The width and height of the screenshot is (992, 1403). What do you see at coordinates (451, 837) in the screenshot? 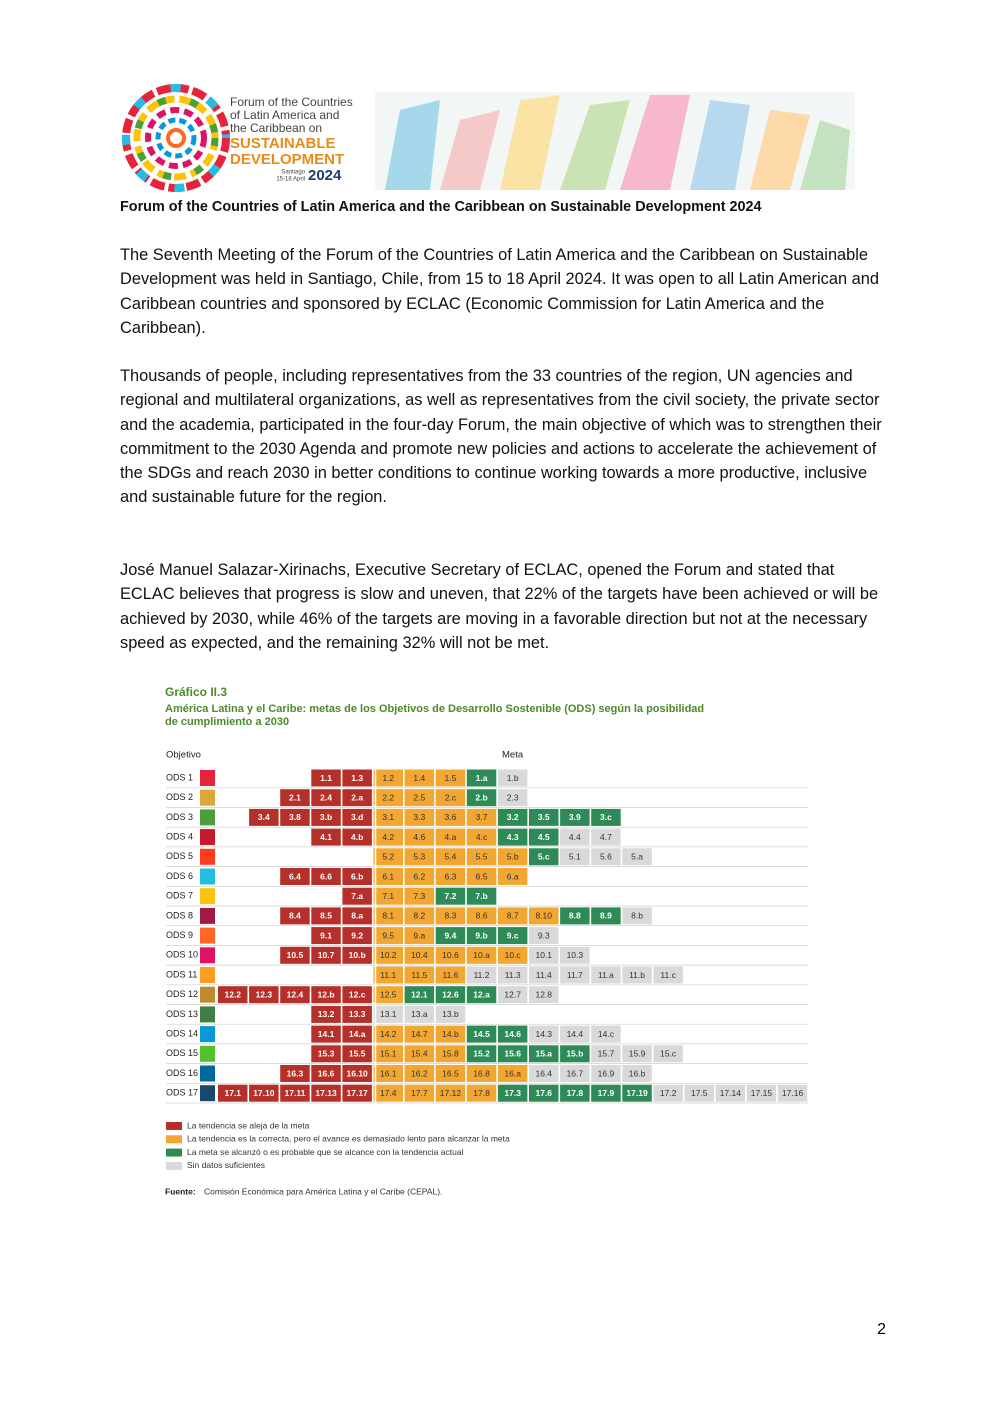
I see `target-code: 4.a` at bounding box center [451, 837].